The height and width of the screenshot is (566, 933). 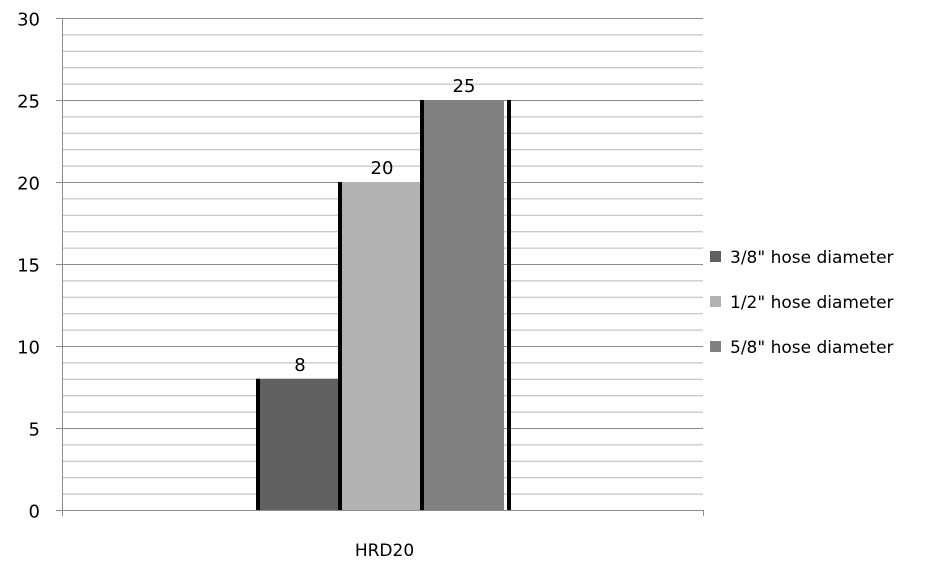 What do you see at coordinates (382, 168) in the screenshot?
I see `data-label: 20` at bounding box center [382, 168].